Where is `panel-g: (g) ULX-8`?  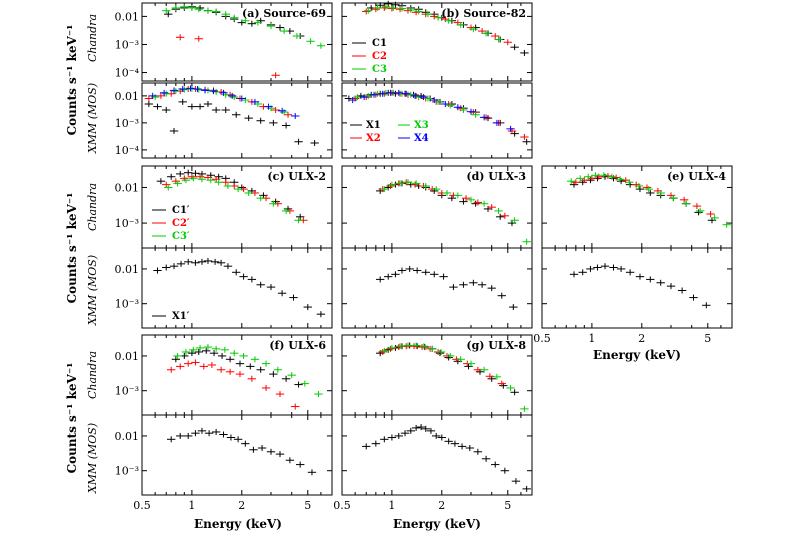
panel-g: (g) ULX-8 is located at coordinates (437, 375).